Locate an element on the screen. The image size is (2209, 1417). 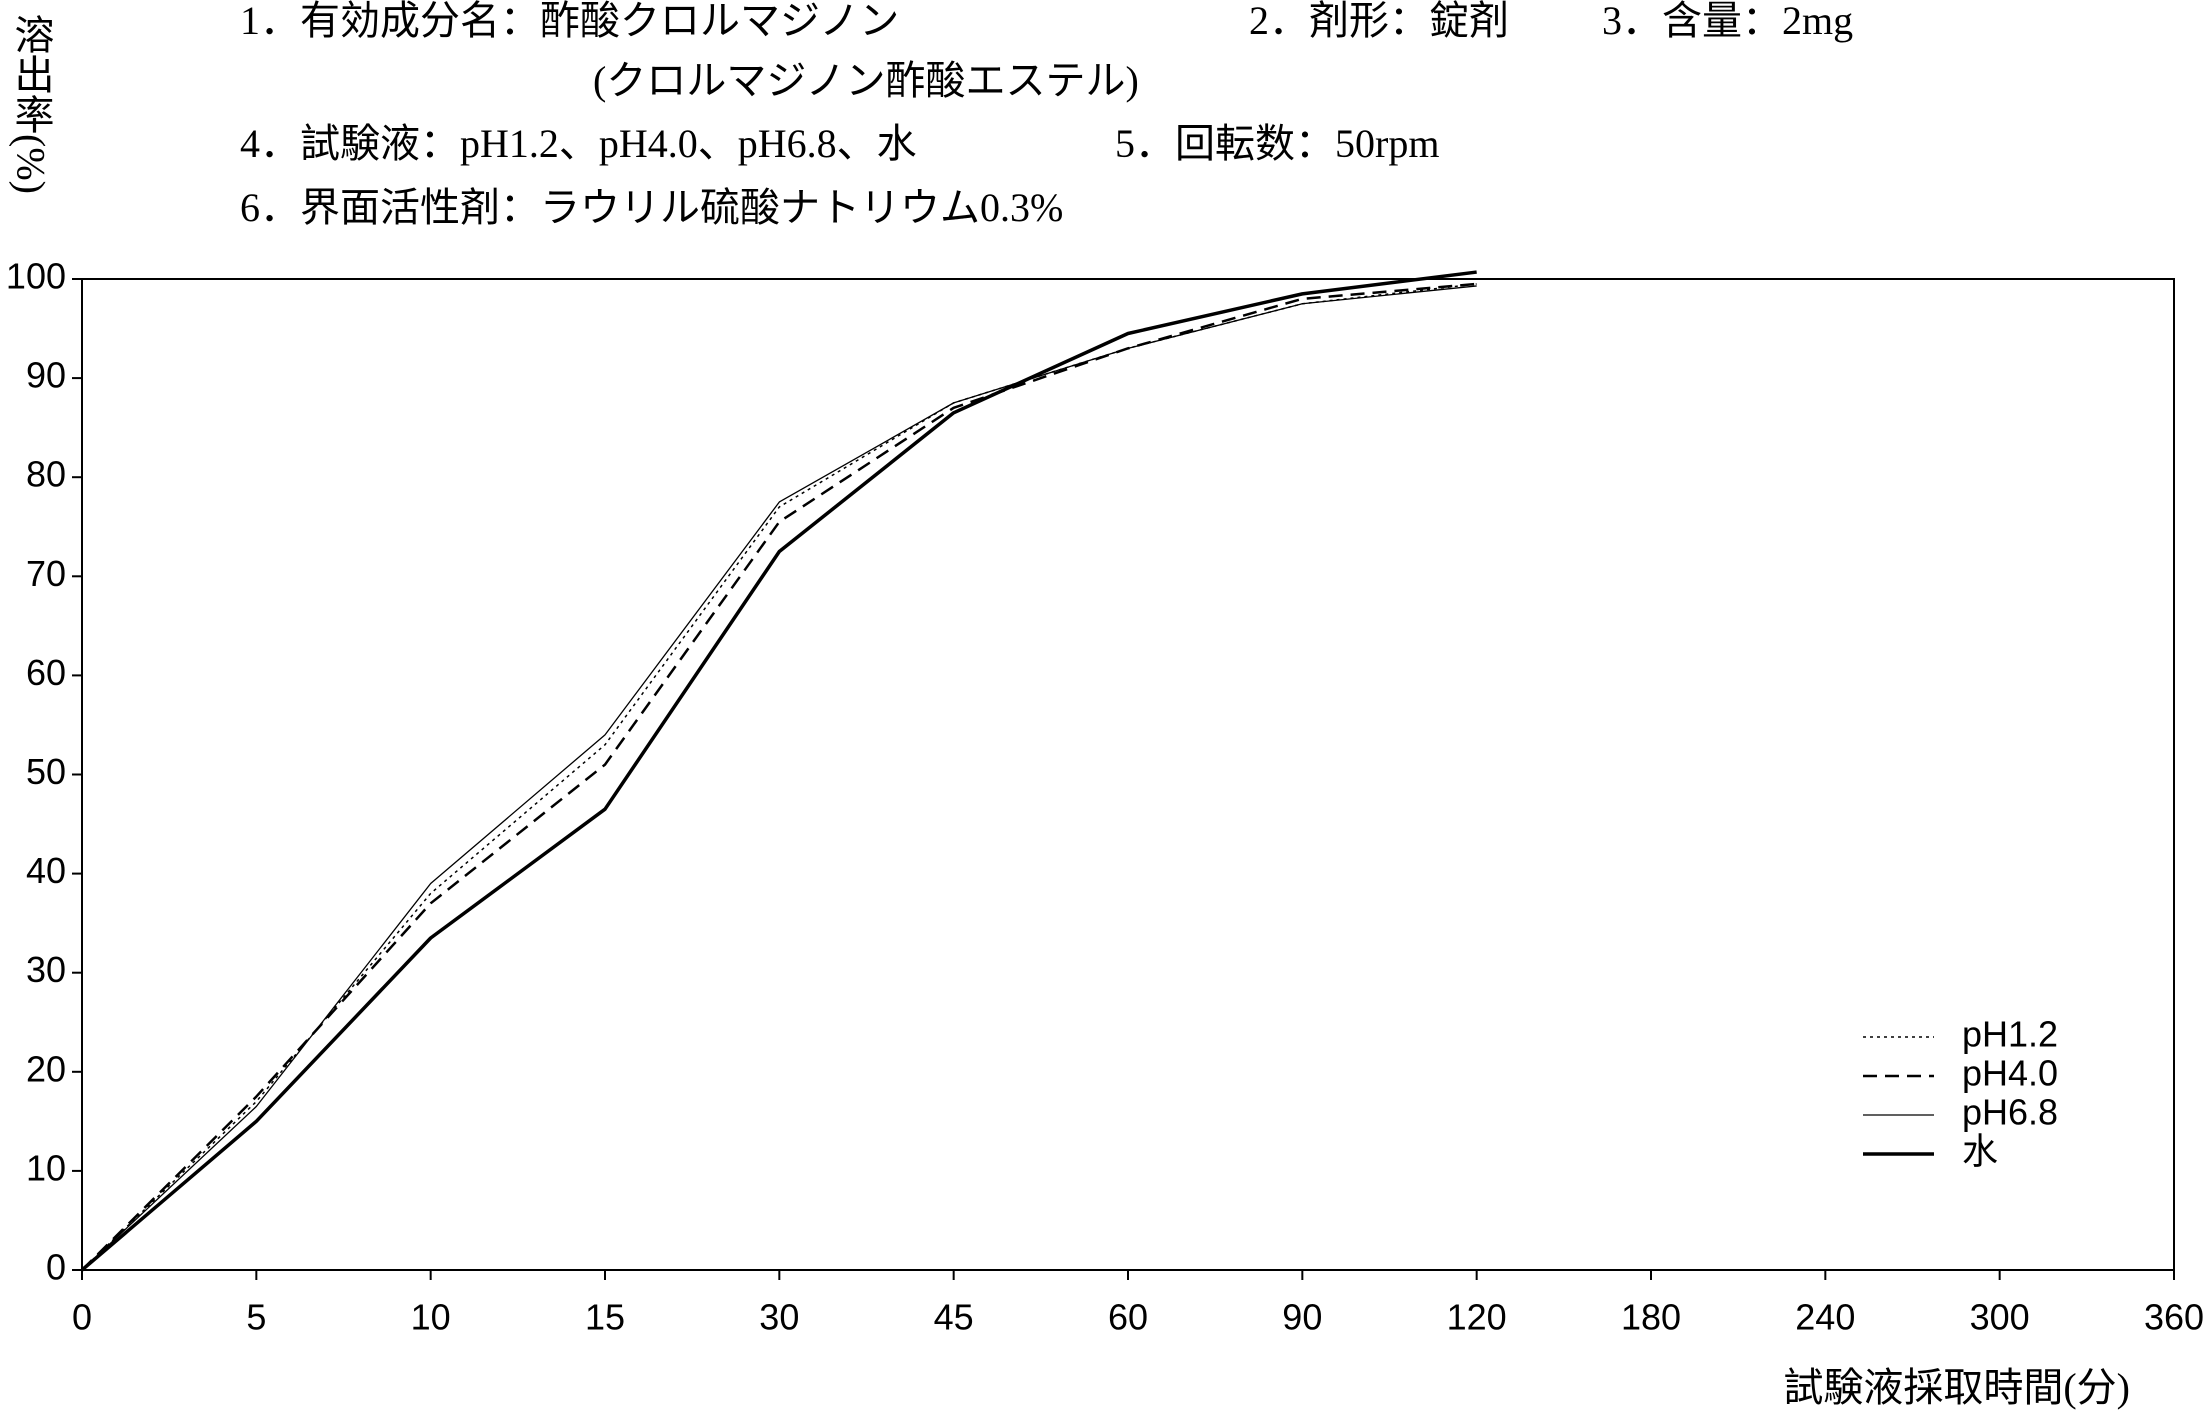
note: 4．試験液：pH1.2、pH4.0、pH6.8、水 is located at coordinates (578, 143).